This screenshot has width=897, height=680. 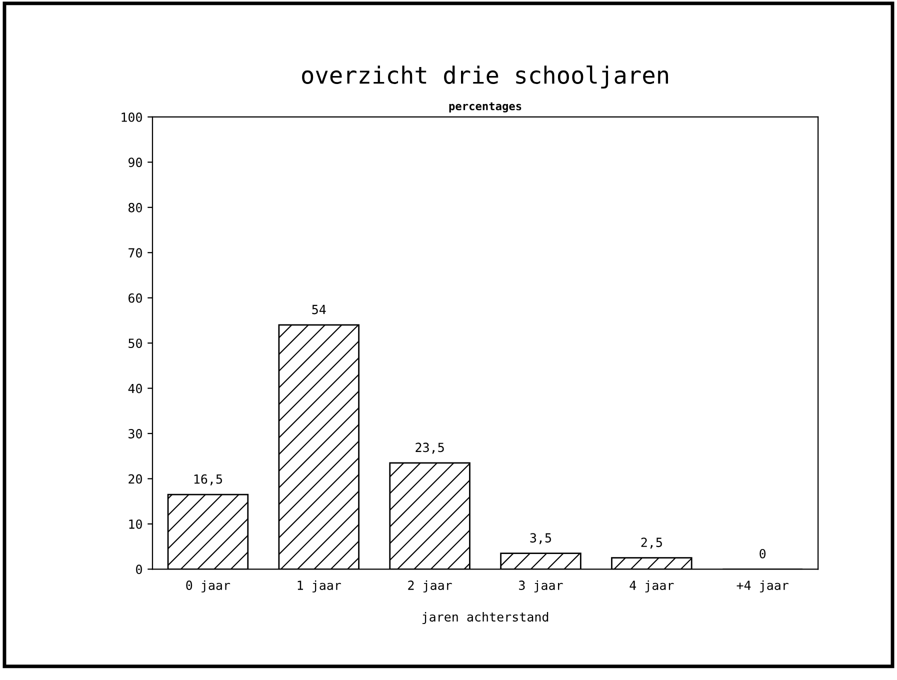 I want to click on data-label: 23,5, so click(x=430, y=448).